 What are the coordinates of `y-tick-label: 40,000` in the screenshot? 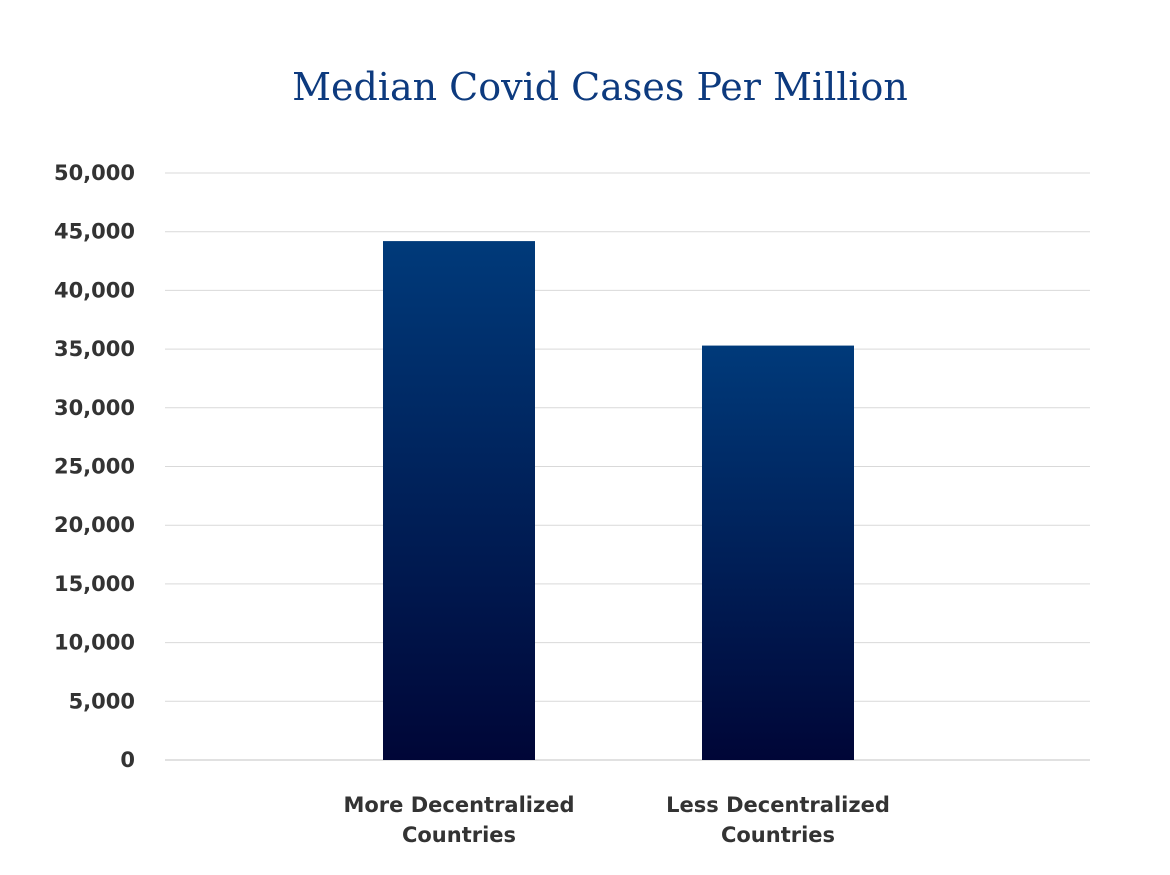 It's located at (94, 290).